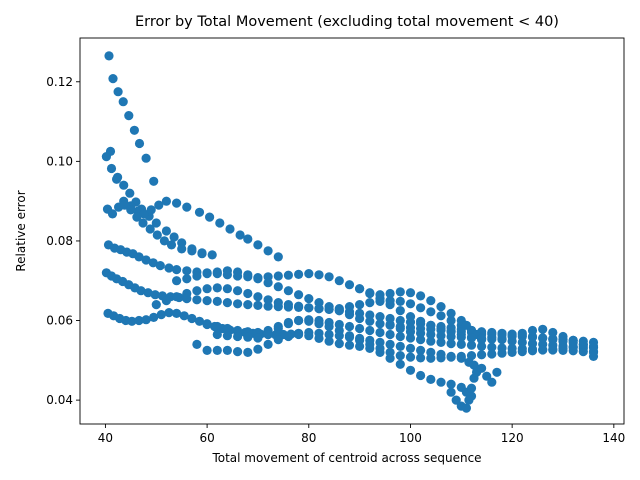  I want to click on x-tick-label: 40, so click(105, 438).